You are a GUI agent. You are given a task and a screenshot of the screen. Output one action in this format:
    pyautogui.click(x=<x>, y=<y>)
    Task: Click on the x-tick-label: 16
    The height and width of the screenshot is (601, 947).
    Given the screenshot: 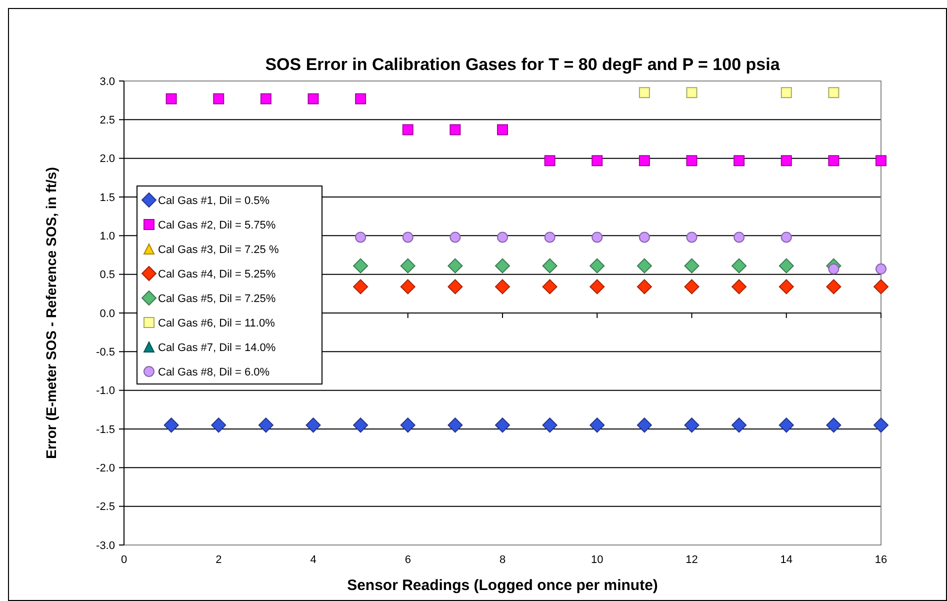 What is the action you would take?
    pyautogui.click(x=881, y=560)
    